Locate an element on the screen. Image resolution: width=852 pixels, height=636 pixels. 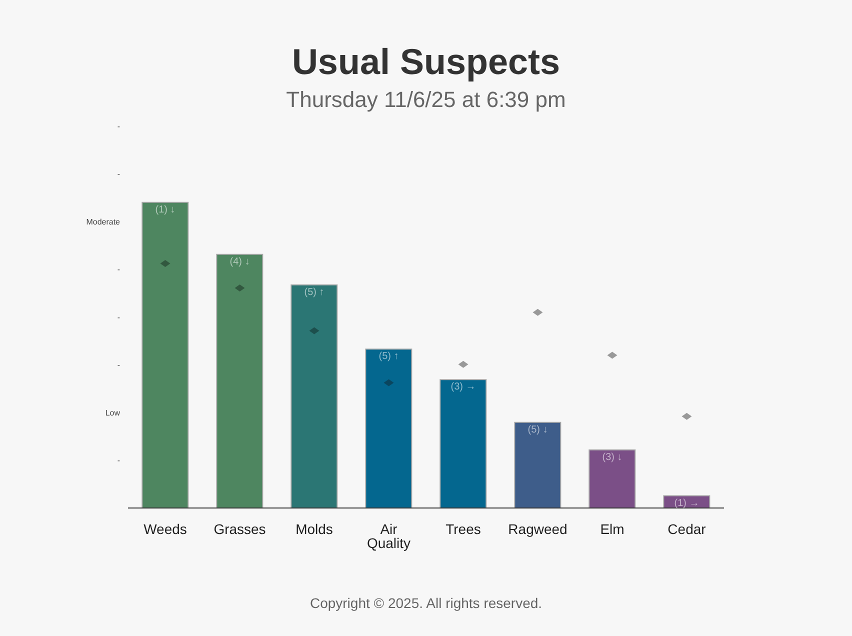
chart-subtitle: Thursday 11/6/25 at 6:39 pm is located at coordinates (426, 99).